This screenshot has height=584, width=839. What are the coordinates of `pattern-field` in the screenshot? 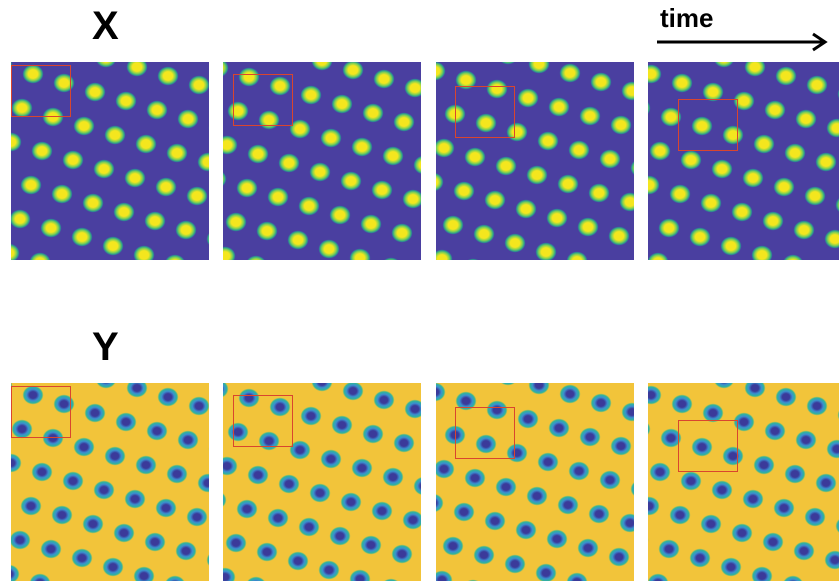 It's located at (743, 161).